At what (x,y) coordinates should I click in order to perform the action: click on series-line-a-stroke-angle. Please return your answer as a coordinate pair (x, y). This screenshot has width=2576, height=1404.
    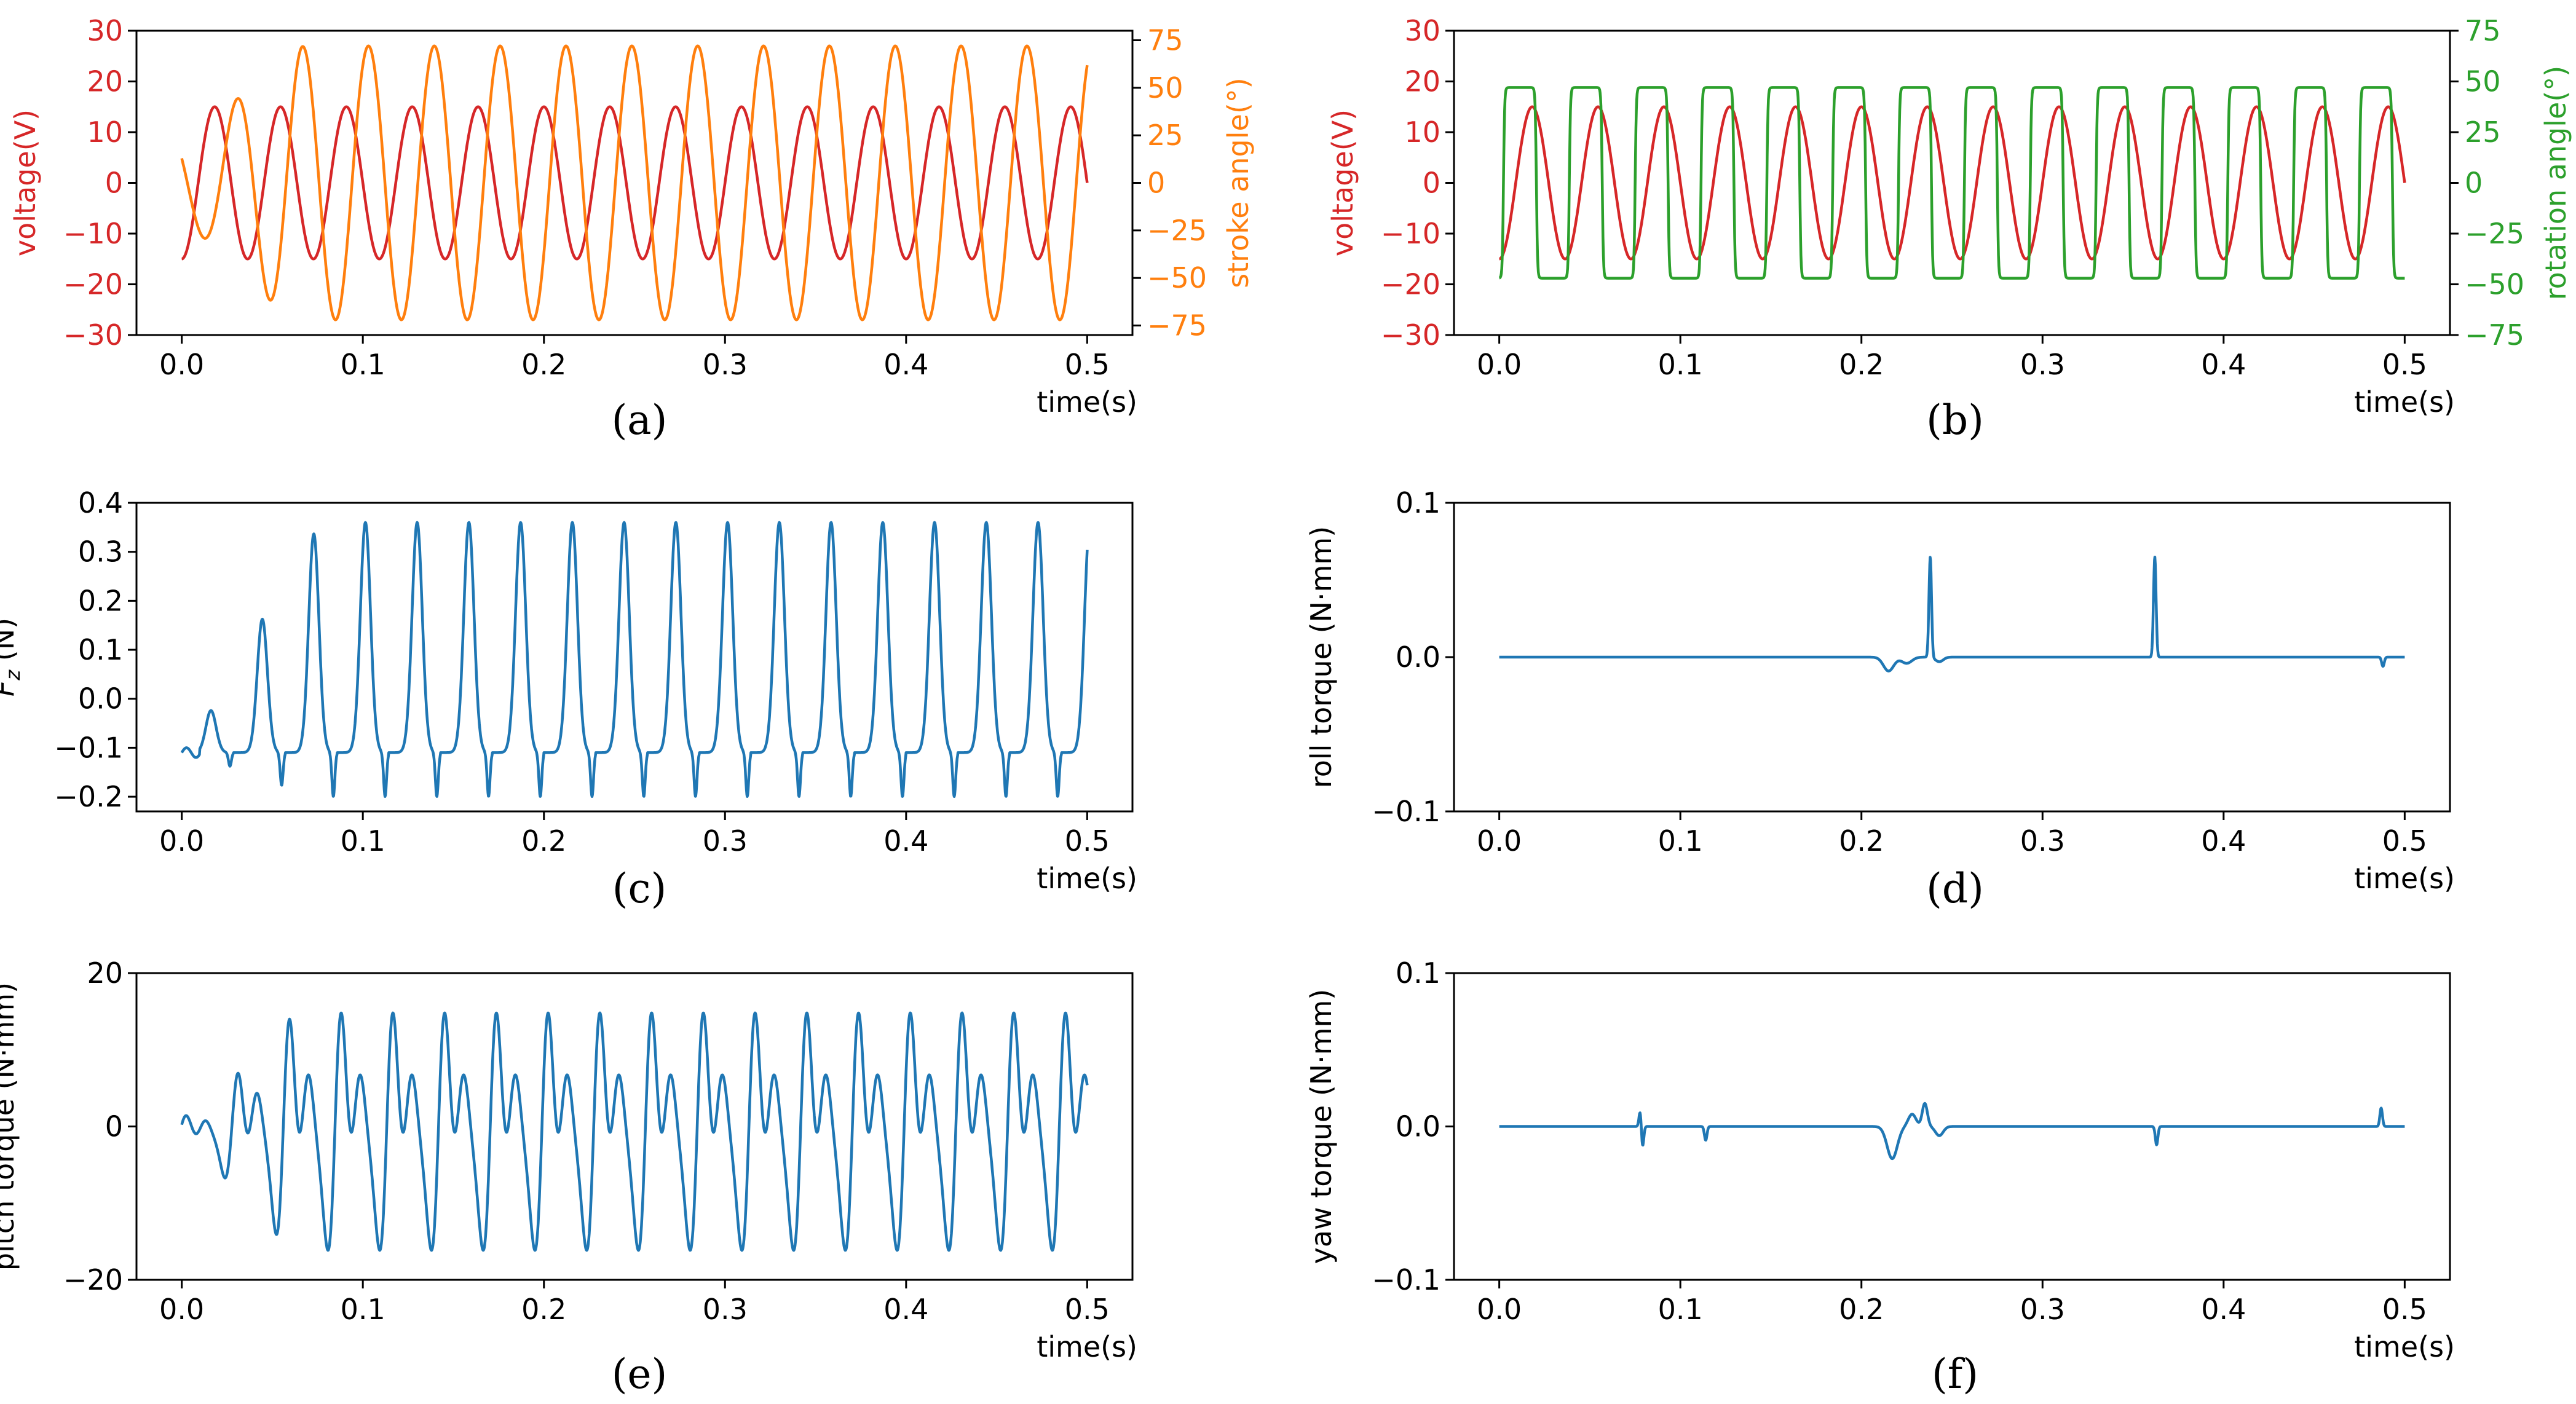
    Looking at the image, I should click on (634, 182).